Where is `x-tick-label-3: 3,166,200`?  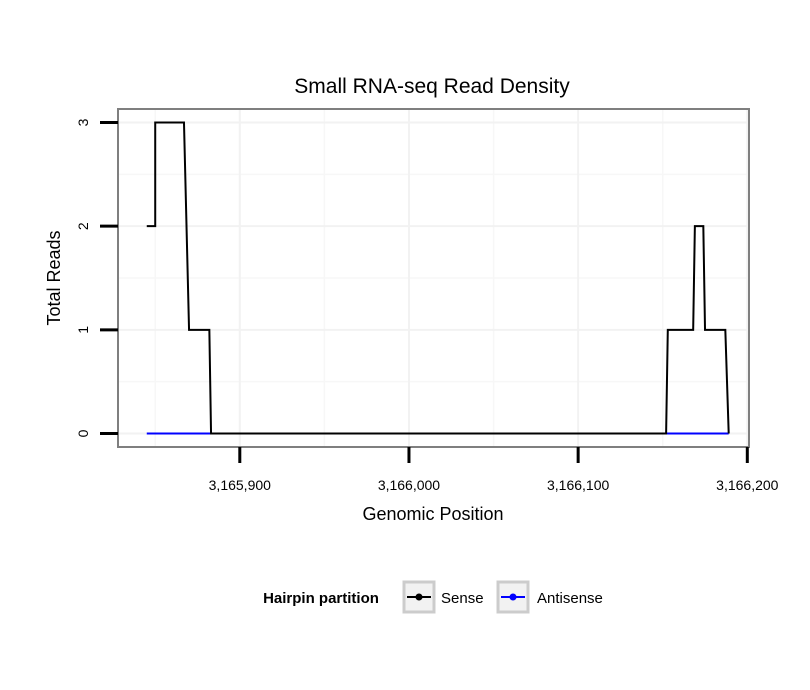 x-tick-label-3: 3,166,200 is located at coordinates (747, 485).